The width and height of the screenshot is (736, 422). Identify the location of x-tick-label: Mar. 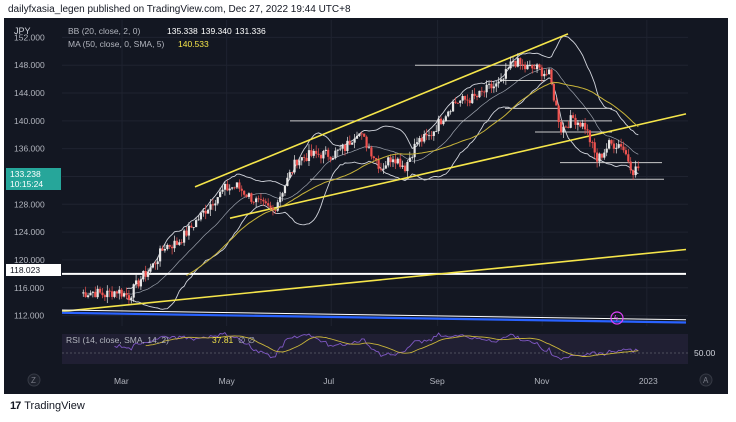
(121, 381).